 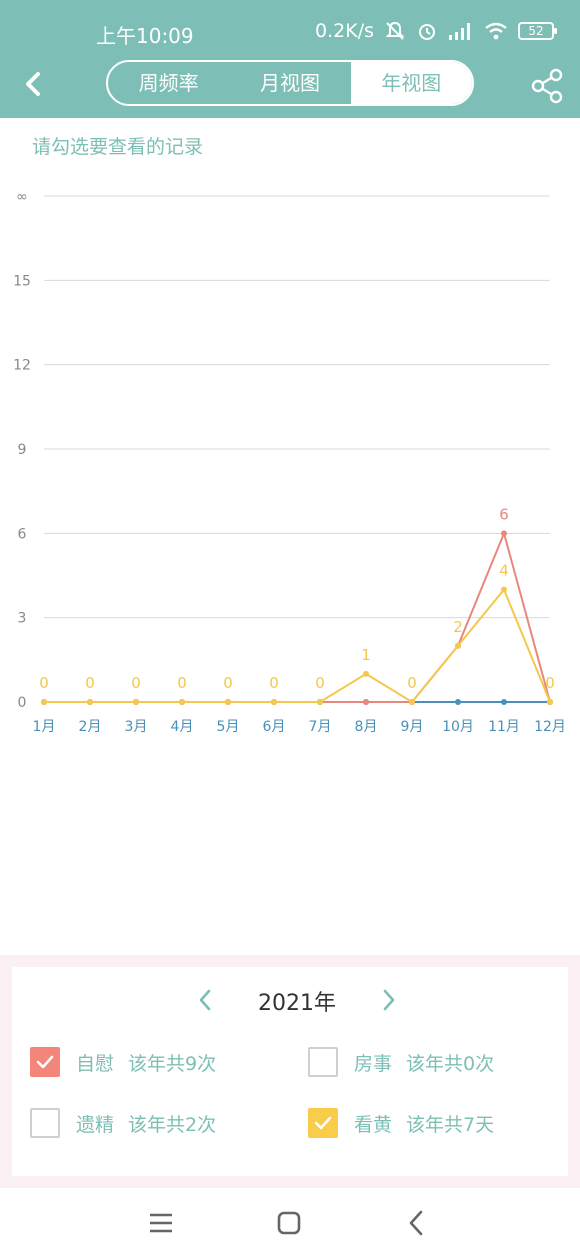 What do you see at coordinates (412, 727) in the screenshot?
I see `x-tick-label: 9月` at bounding box center [412, 727].